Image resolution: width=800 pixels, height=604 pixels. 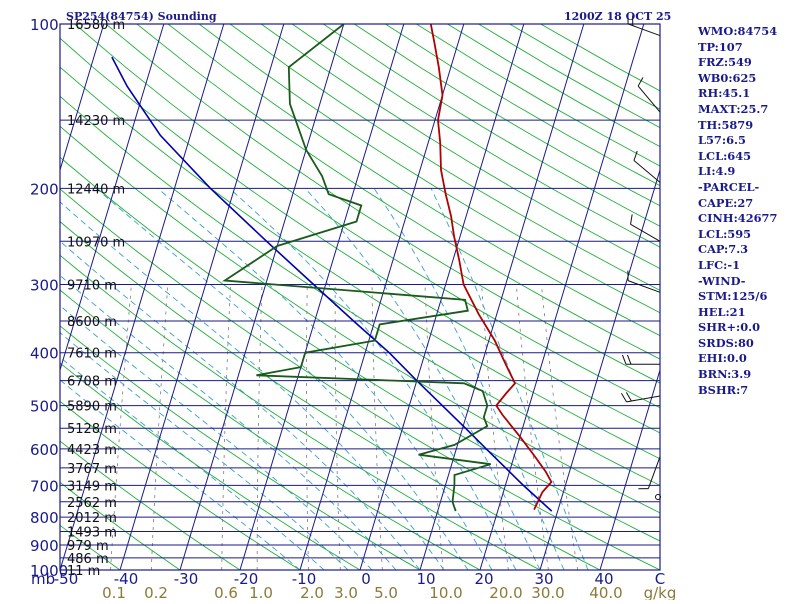 I want to click on height-label: 5128 m, so click(x=92, y=429).